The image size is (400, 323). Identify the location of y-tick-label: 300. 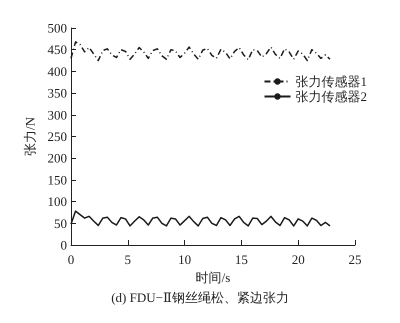
(57, 114).